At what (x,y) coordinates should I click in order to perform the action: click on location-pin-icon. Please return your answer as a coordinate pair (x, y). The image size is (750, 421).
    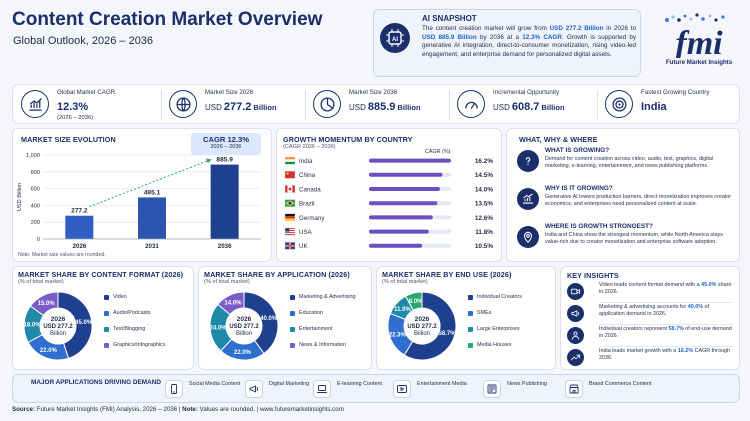
    Looking at the image, I should click on (528, 237).